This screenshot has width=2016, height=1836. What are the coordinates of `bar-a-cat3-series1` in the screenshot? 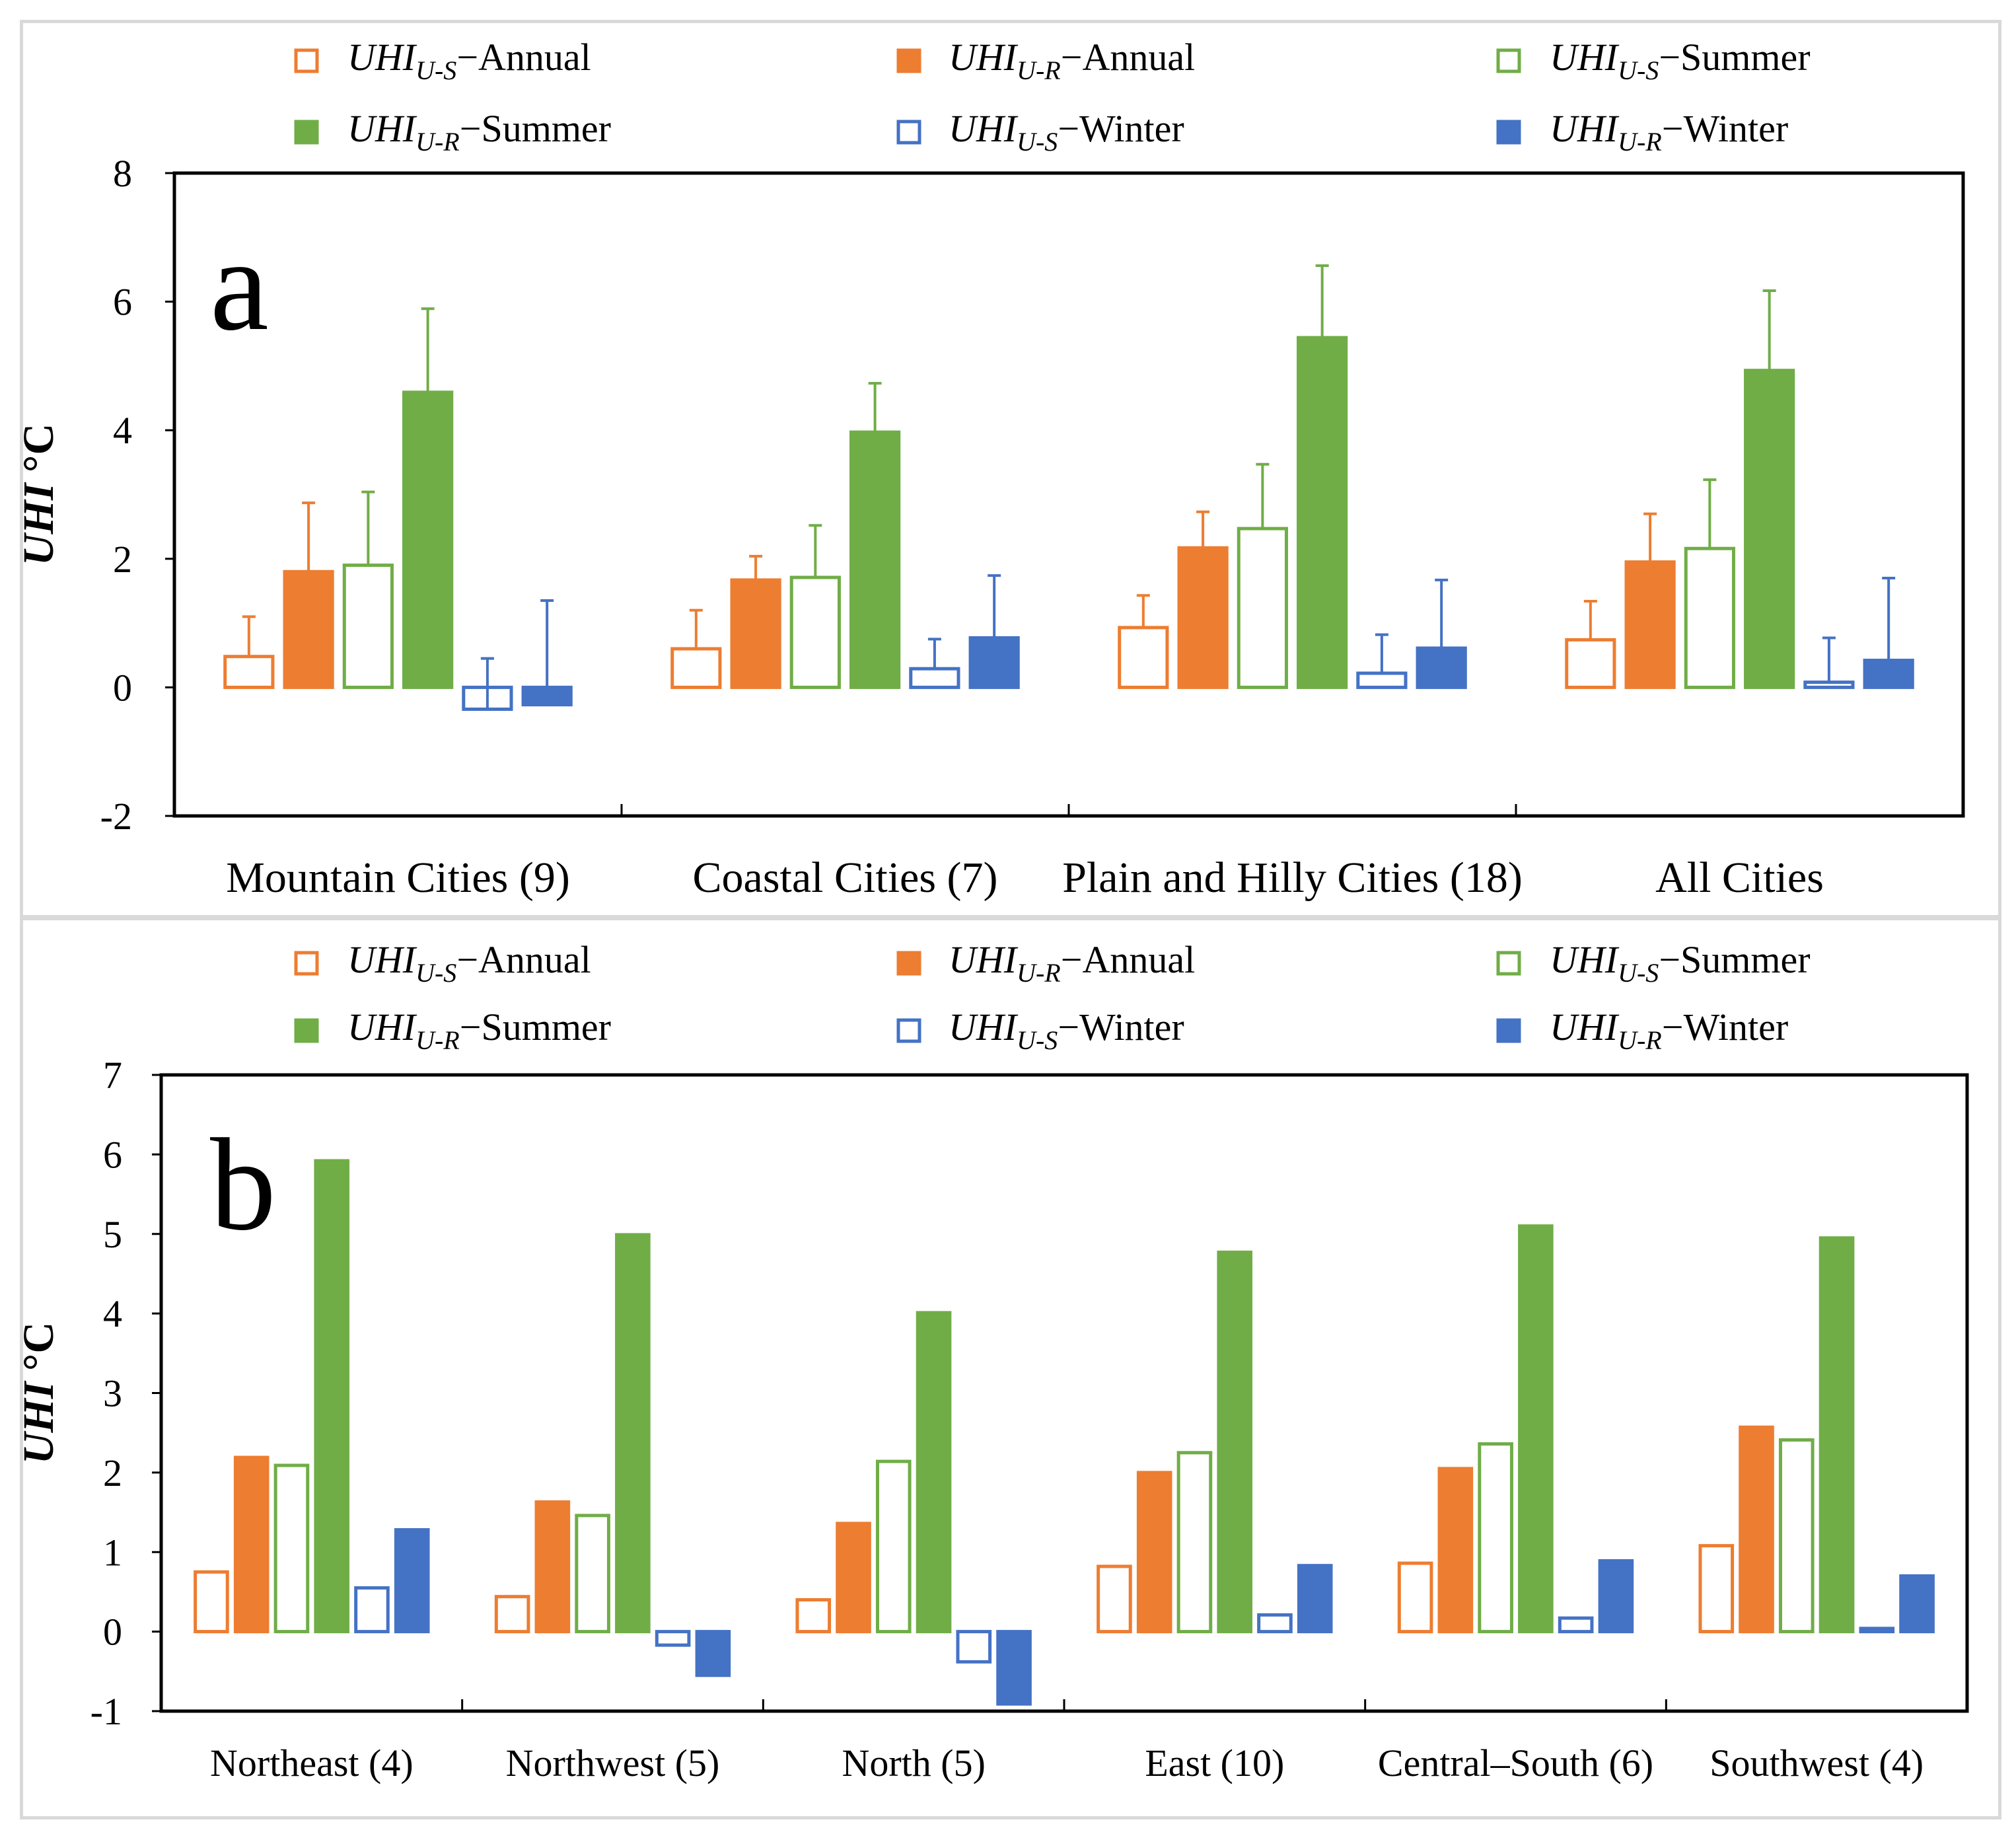 It's located at (1143, 657).